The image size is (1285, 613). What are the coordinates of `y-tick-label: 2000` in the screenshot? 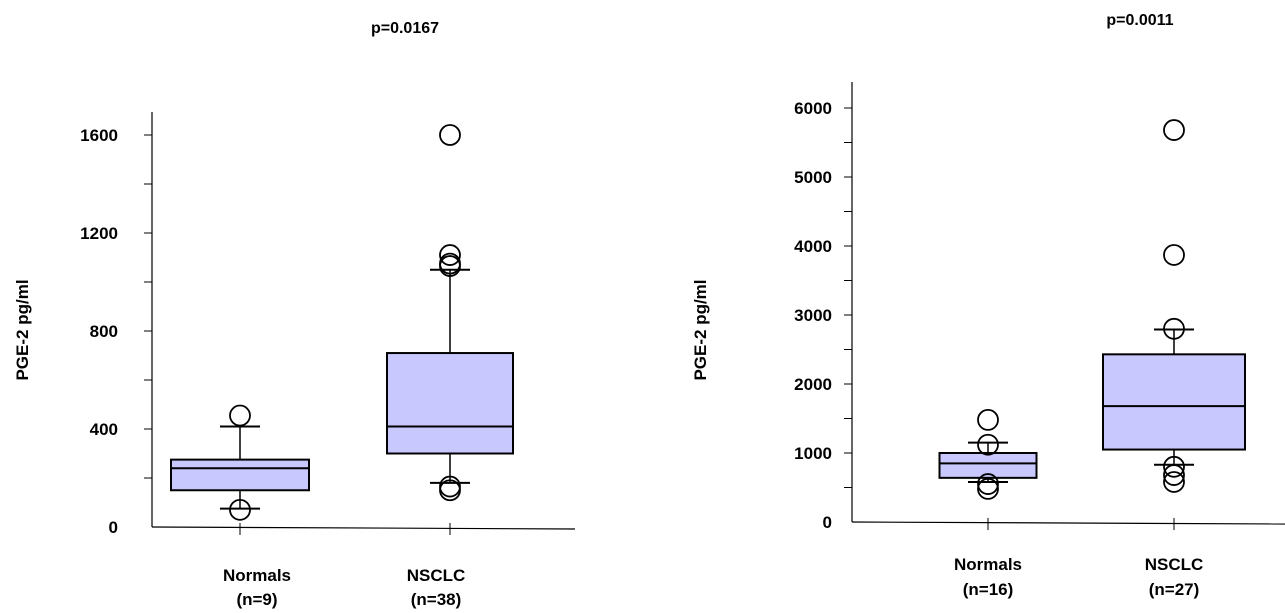 It's located at (813, 384).